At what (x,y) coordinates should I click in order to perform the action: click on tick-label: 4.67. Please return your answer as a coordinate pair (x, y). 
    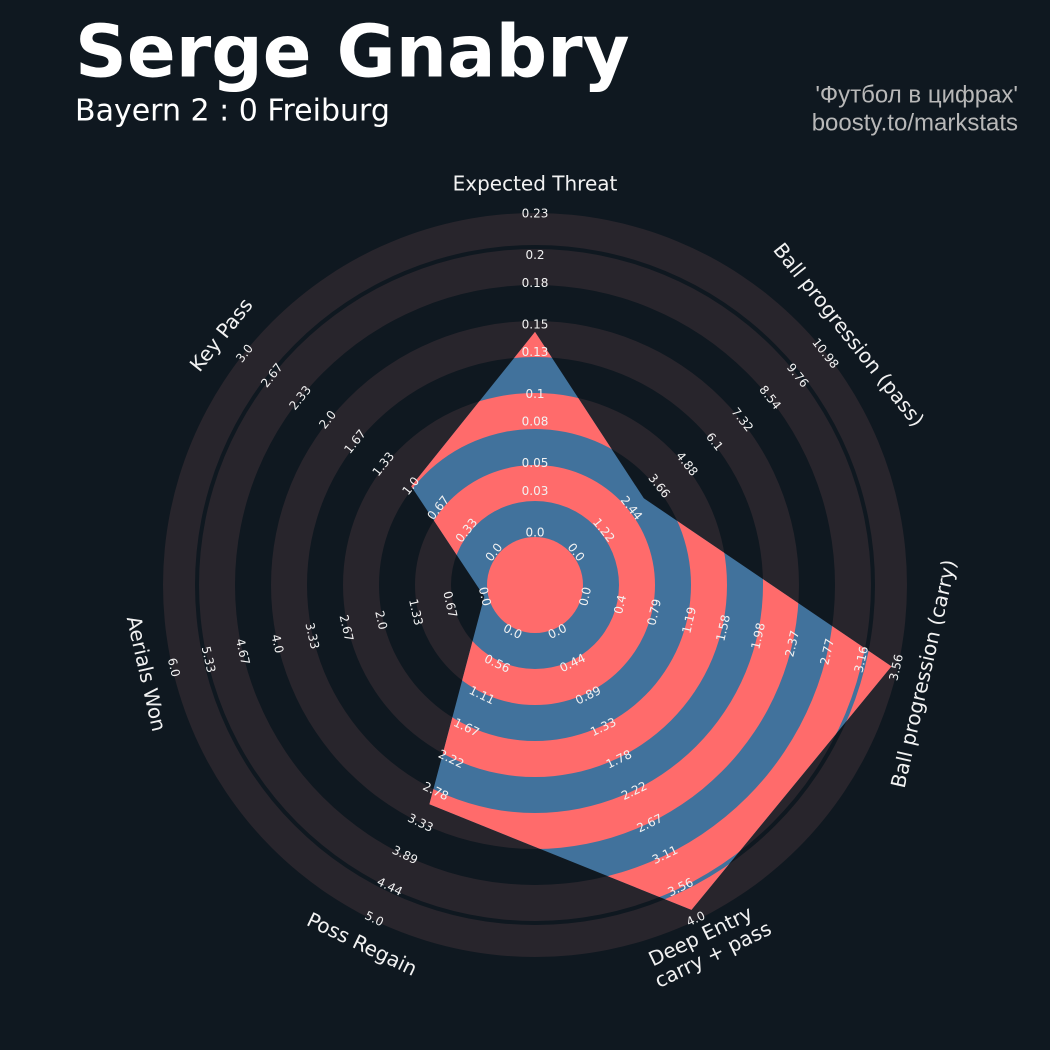
    Looking at the image, I should click on (243, 651).